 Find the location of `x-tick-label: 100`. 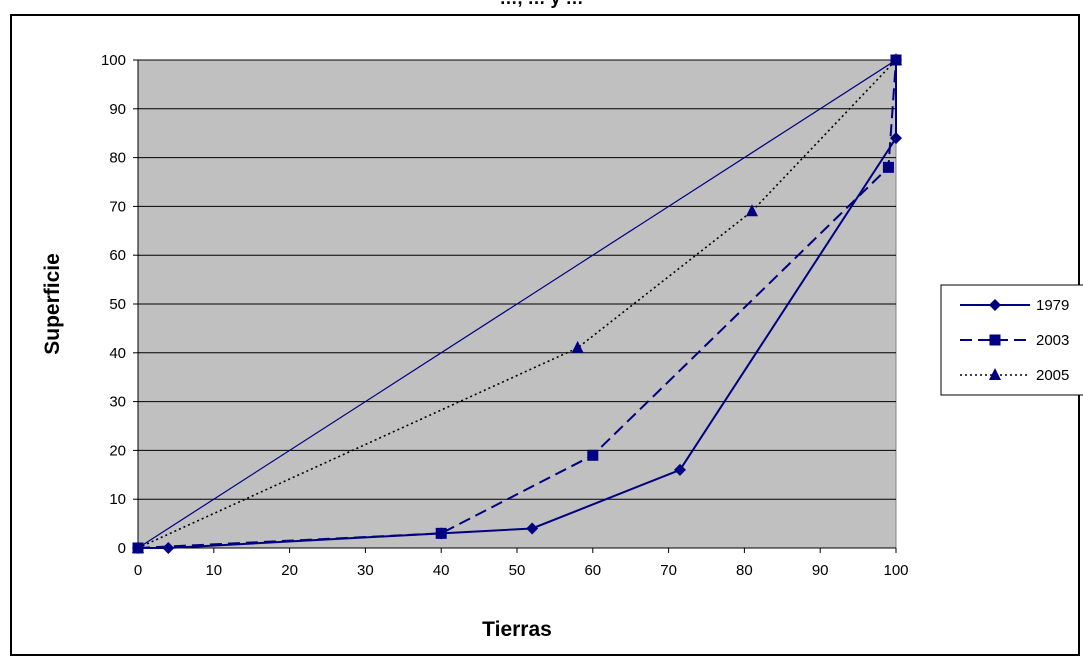

x-tick-label: 100 is located at coordinates (895, 570).